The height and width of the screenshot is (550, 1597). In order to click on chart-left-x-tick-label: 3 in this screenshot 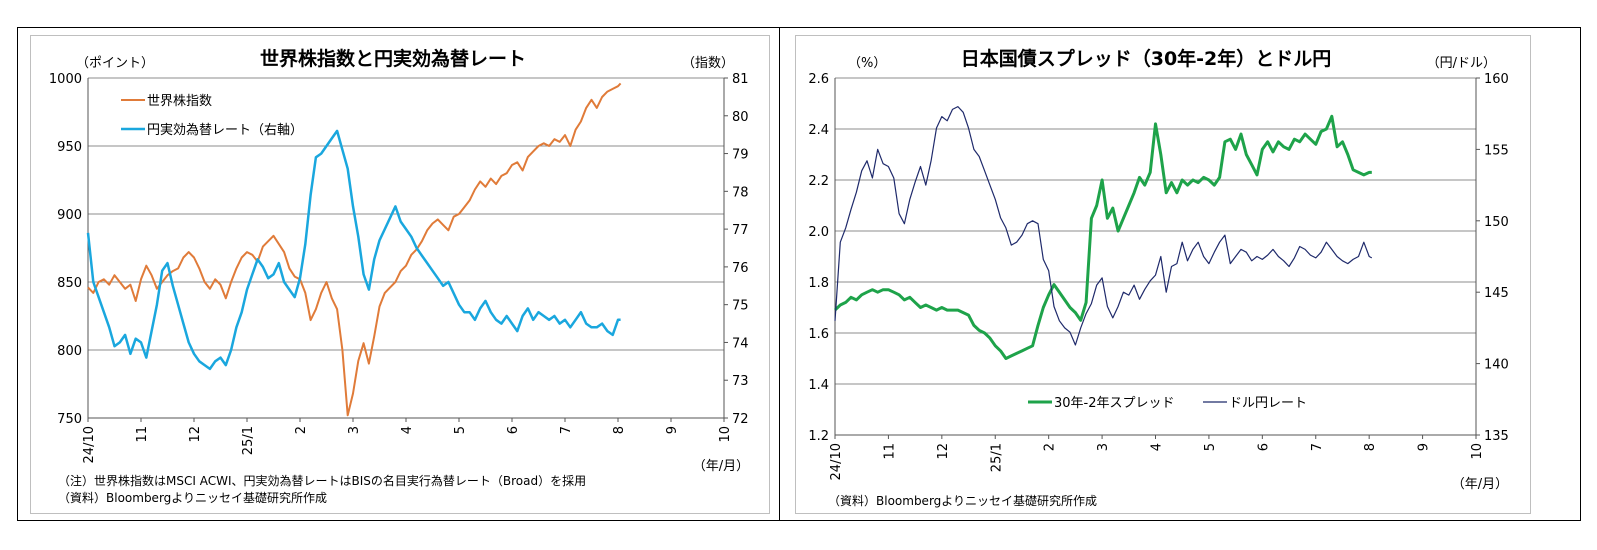, I will do `click(354, 430)`.